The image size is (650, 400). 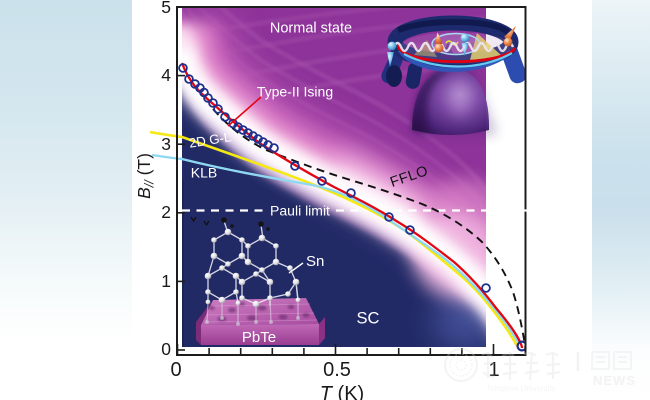 What do you see at coordinates (337, 370) in the screenshot?
I see `svg-text: 0.5` at bounding box center [337, 370].